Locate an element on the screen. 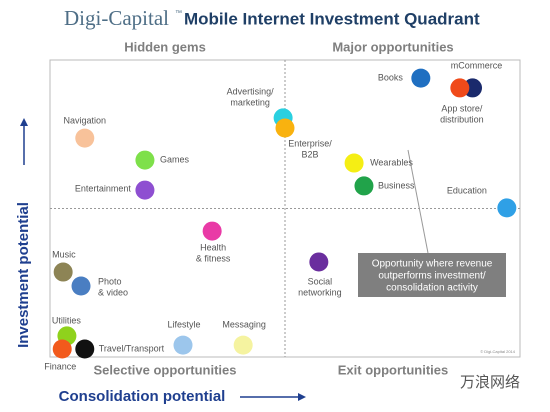 The width and height of the screenshot is (550, 412). chart-title: Mobile Internet Investment Quadrant is located at coordinates (332, 18).